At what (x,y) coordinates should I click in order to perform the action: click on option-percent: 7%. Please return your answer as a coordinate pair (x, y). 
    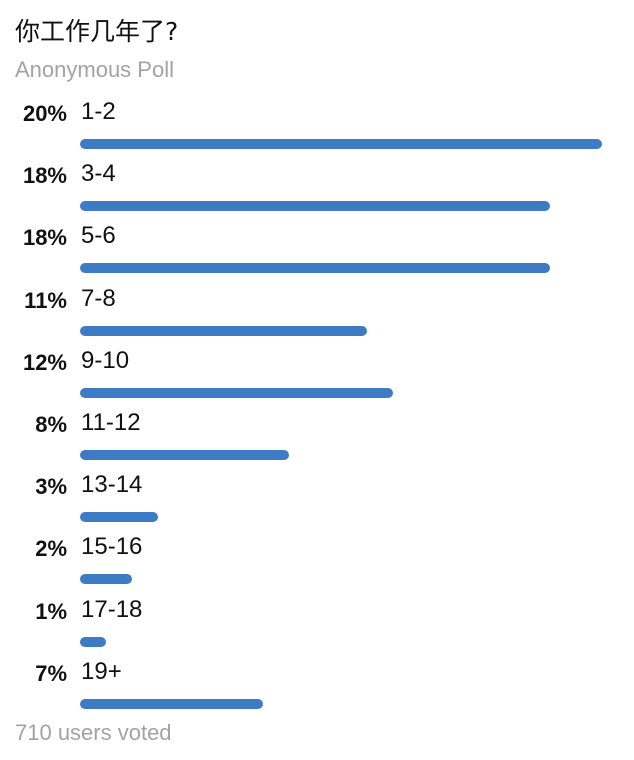
    Looking at the image, I should click on (51, 673).